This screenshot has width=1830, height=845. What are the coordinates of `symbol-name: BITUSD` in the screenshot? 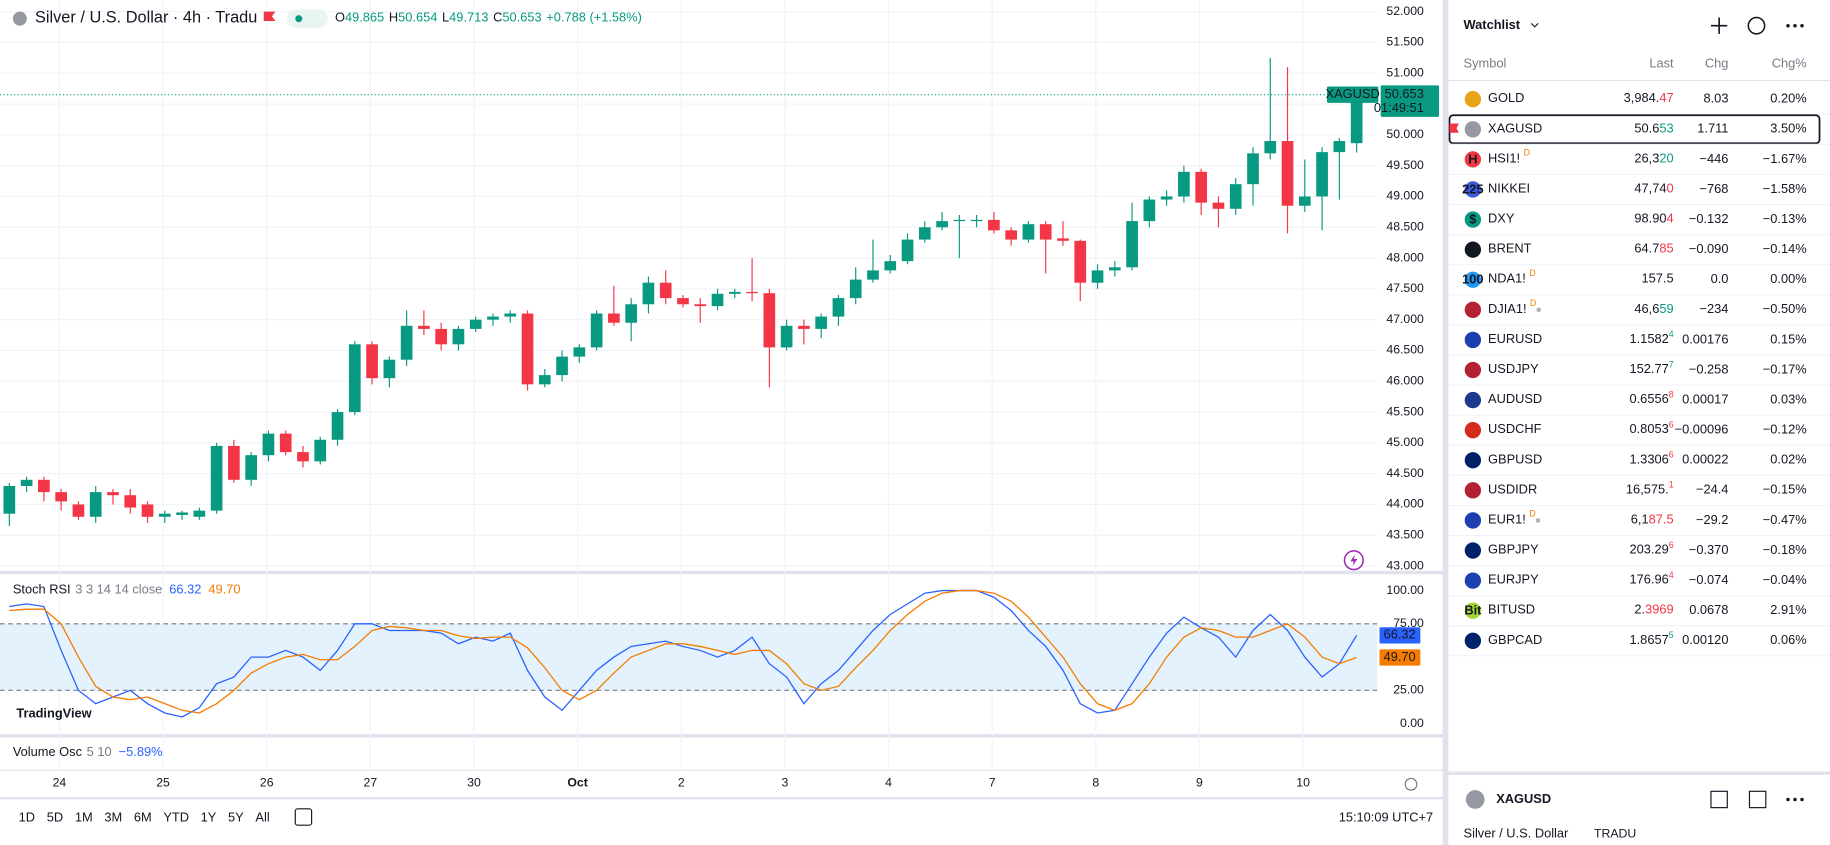 It's located at (1511, 609).